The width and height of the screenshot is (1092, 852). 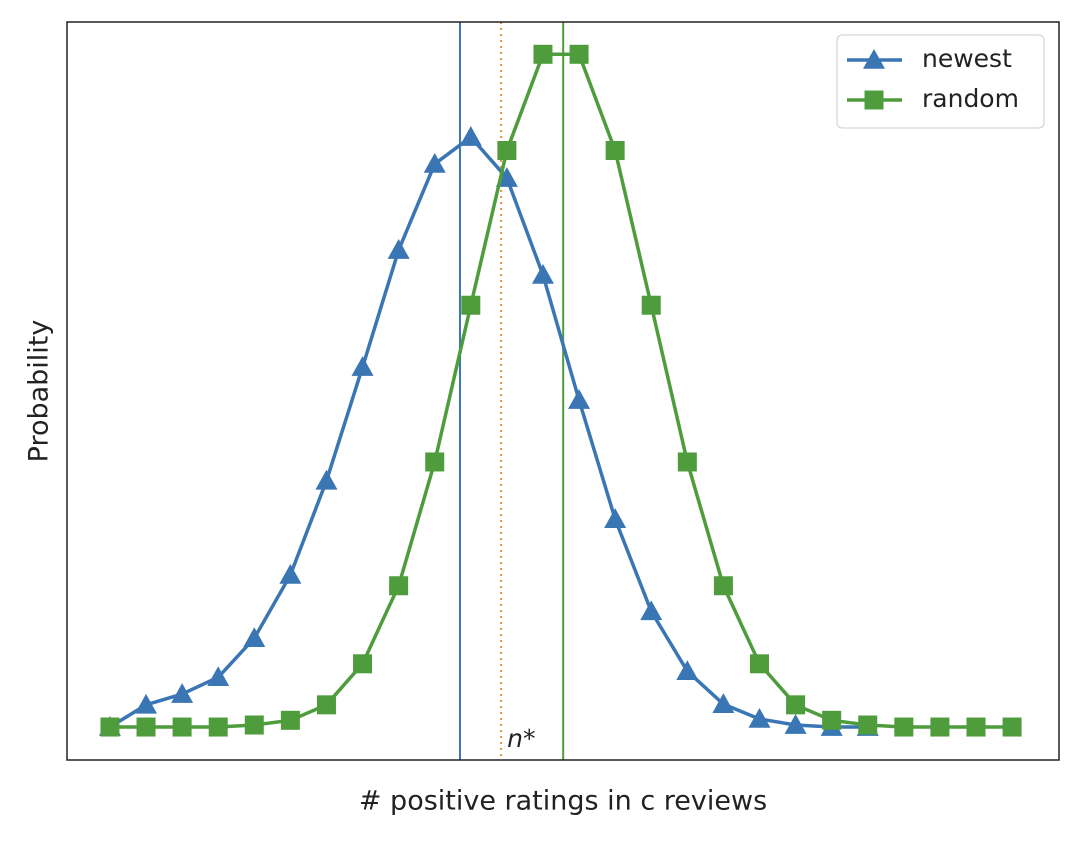 I want to click on x-axis-label: # positive ratings in c reviews, so click(x=563, y=801).